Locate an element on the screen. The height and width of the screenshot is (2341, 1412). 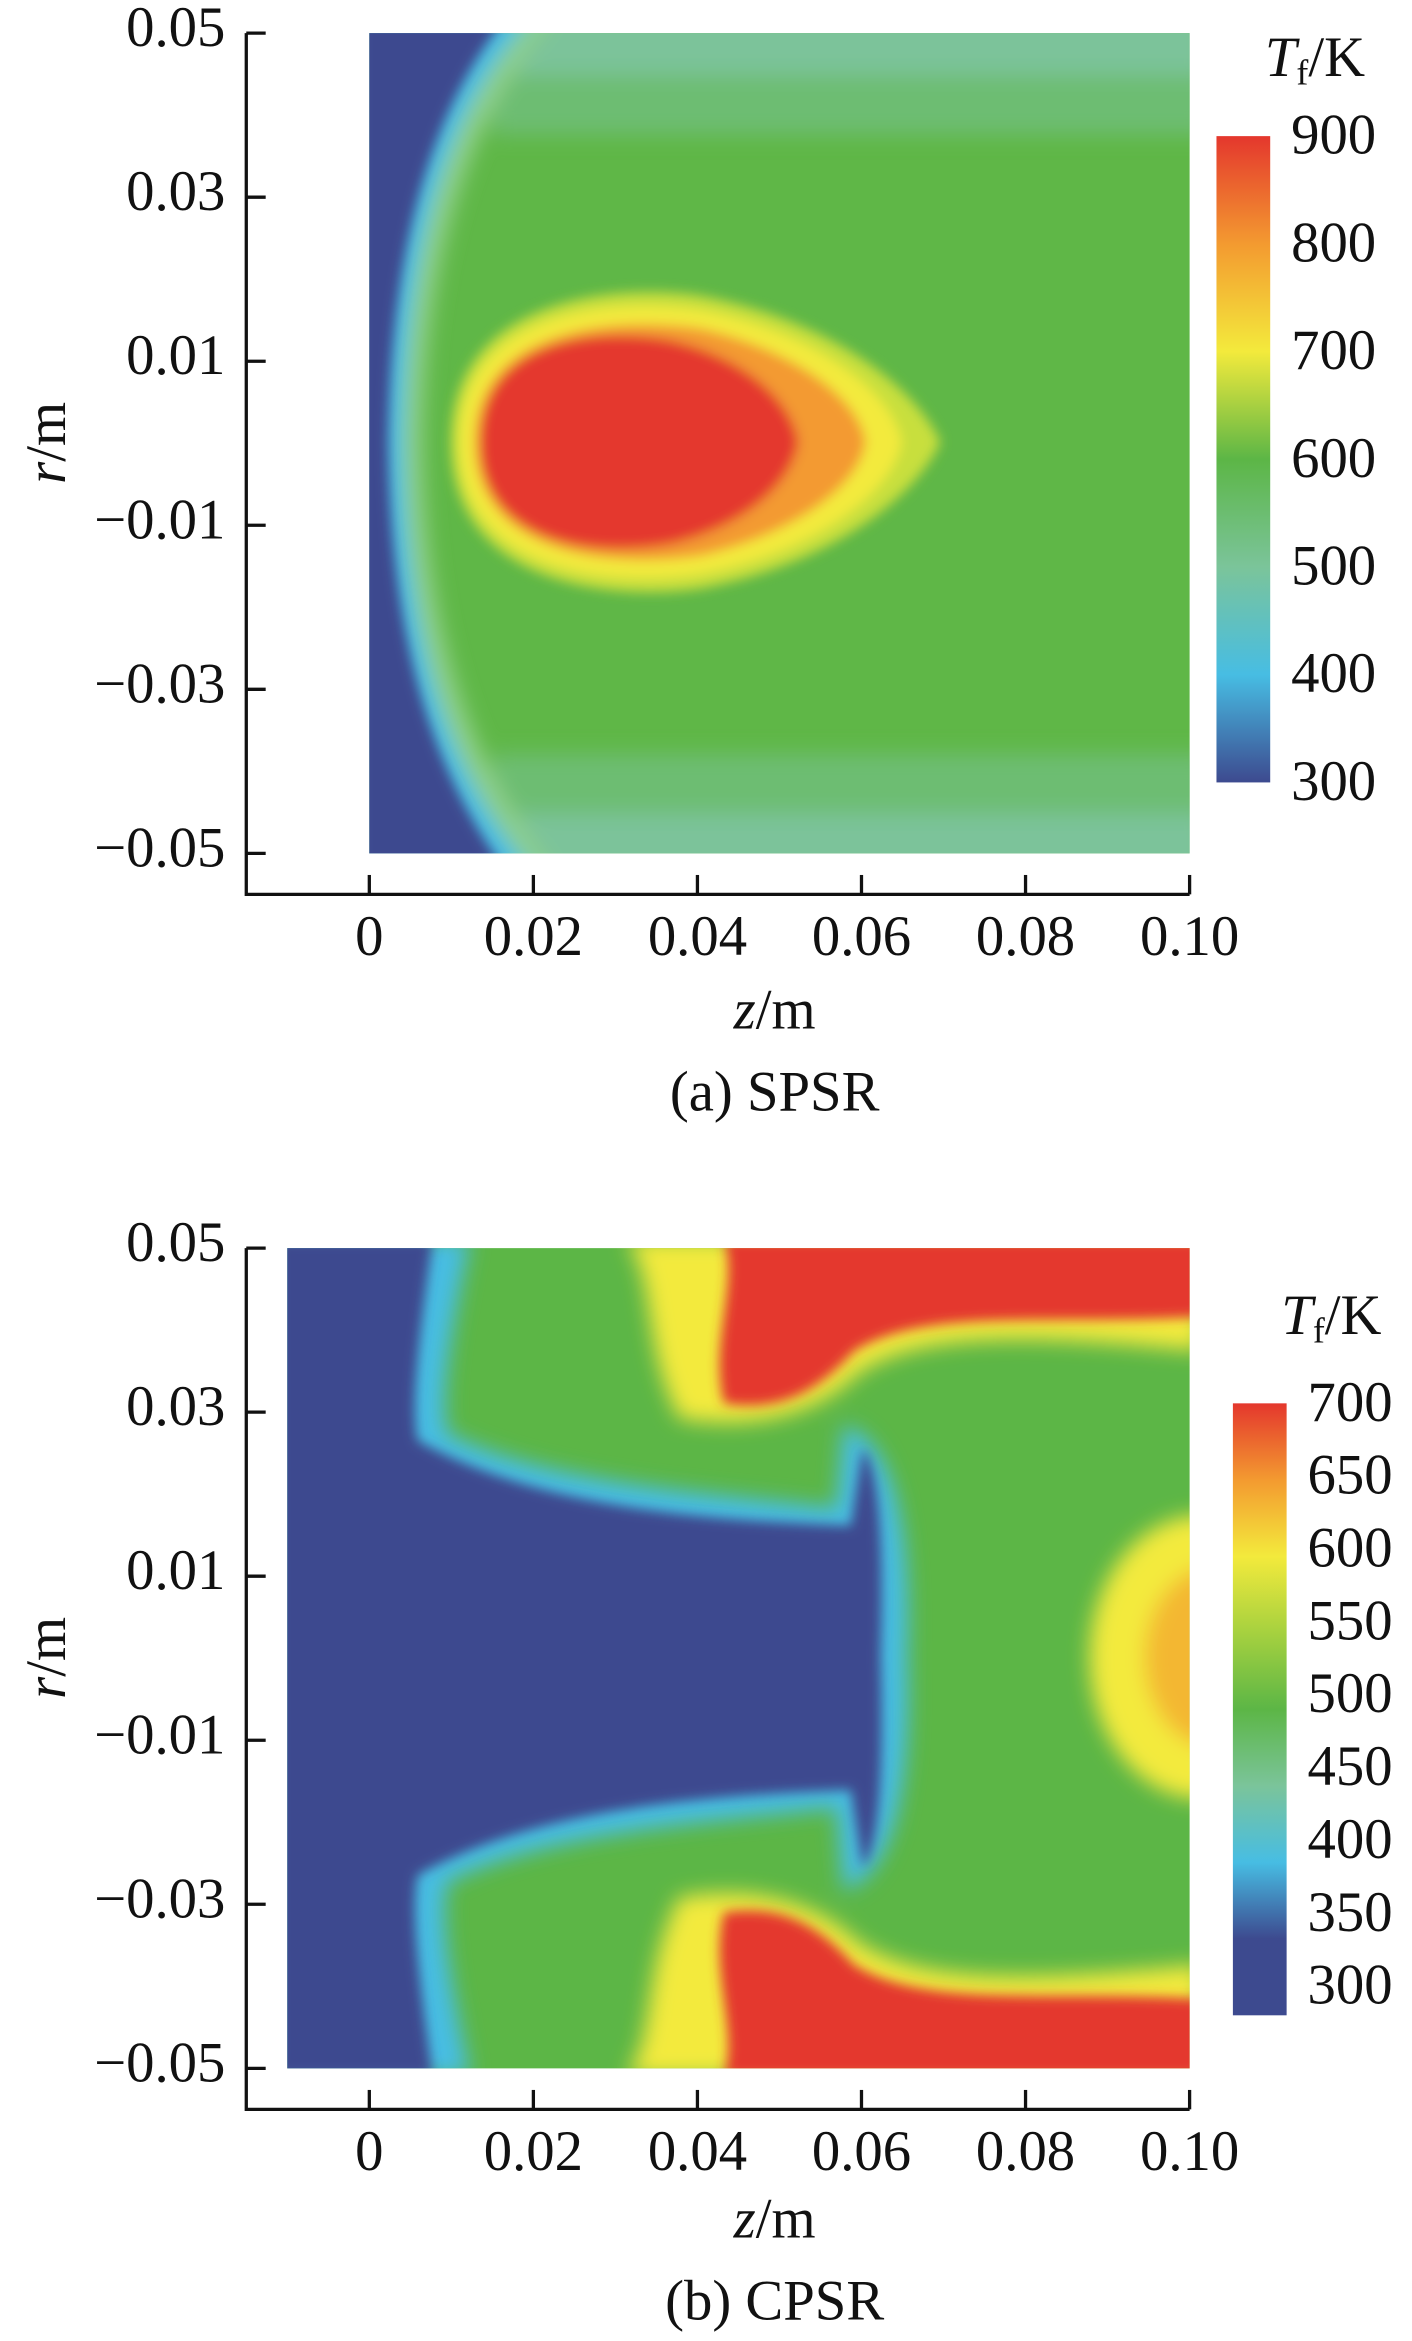
colorbar-tick-label: 450 is located at coordinates (1350, 1766).